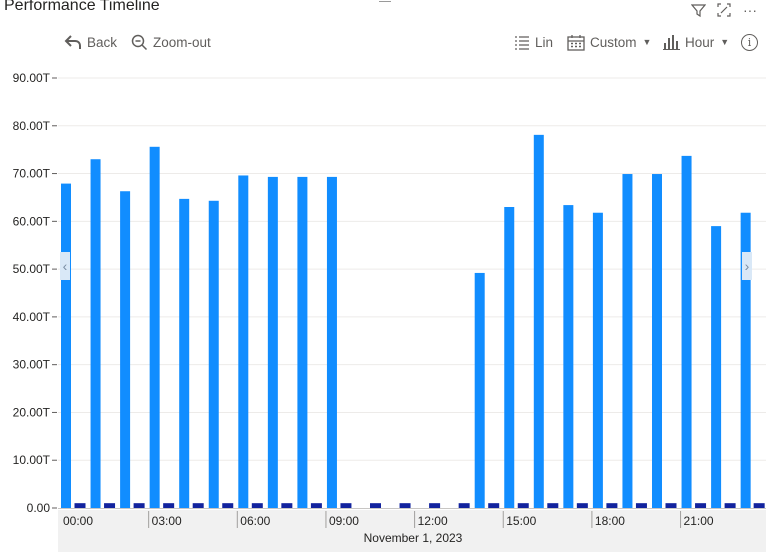 The width and height of the screenshot is (766, 552). Describe the element at coordinates (32, 174) in the screenshot. I see `y-tick-label: 70.00T` at that location.